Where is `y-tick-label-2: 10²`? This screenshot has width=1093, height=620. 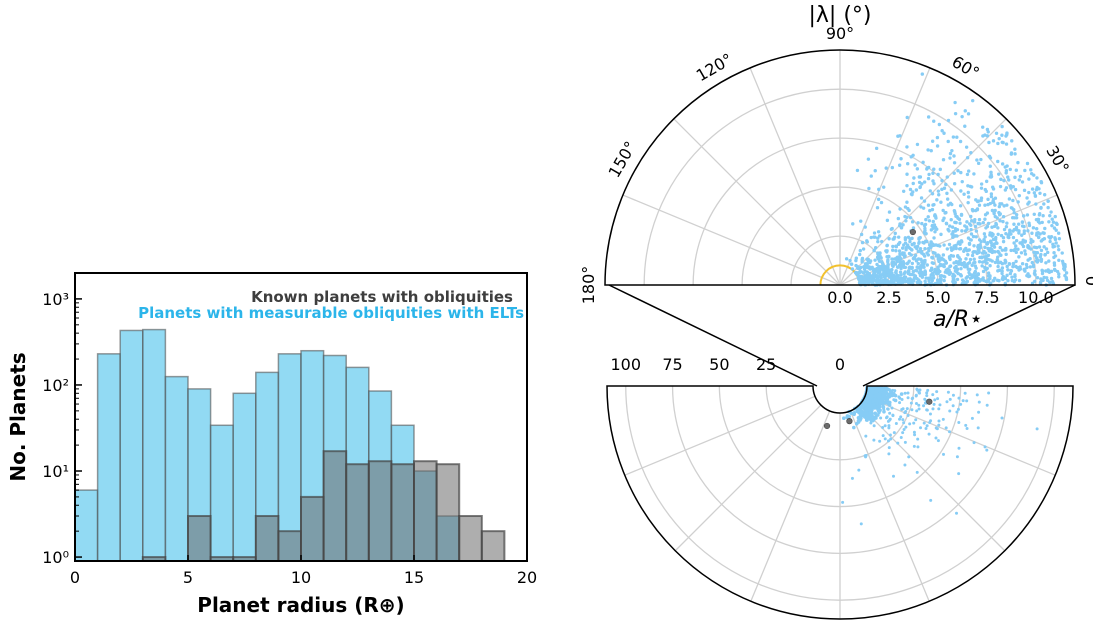 y-tick-label-2: 10² is located at coordinates (55, 385).